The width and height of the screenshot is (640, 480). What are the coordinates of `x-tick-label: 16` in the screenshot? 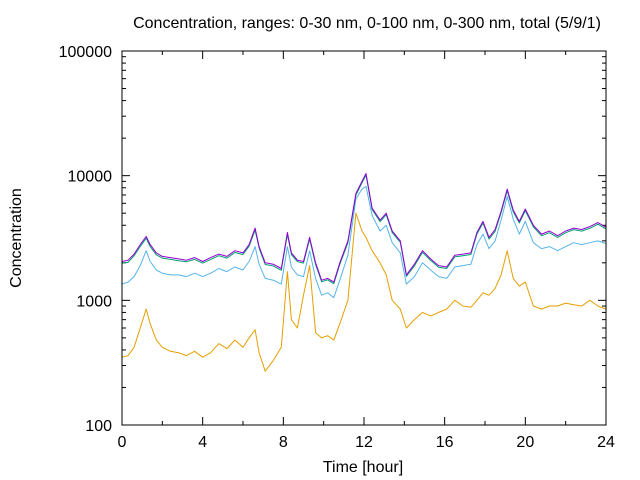 It's located at (445, 442).